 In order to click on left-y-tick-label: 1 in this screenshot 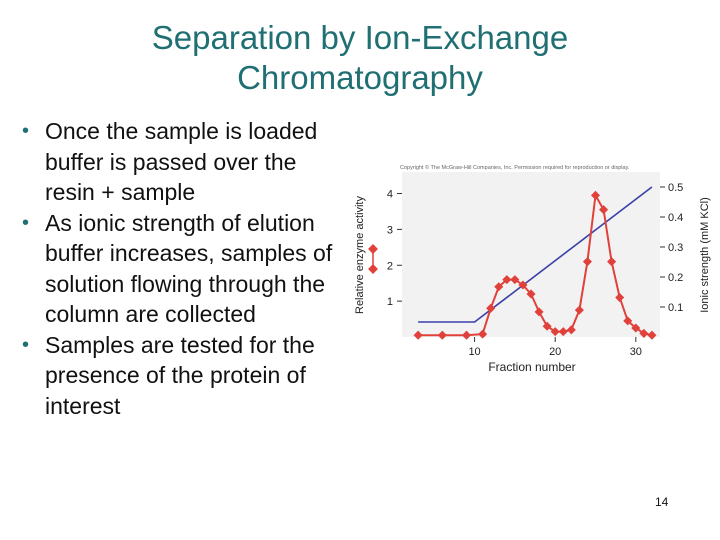, I will do `click(390, 302)`.